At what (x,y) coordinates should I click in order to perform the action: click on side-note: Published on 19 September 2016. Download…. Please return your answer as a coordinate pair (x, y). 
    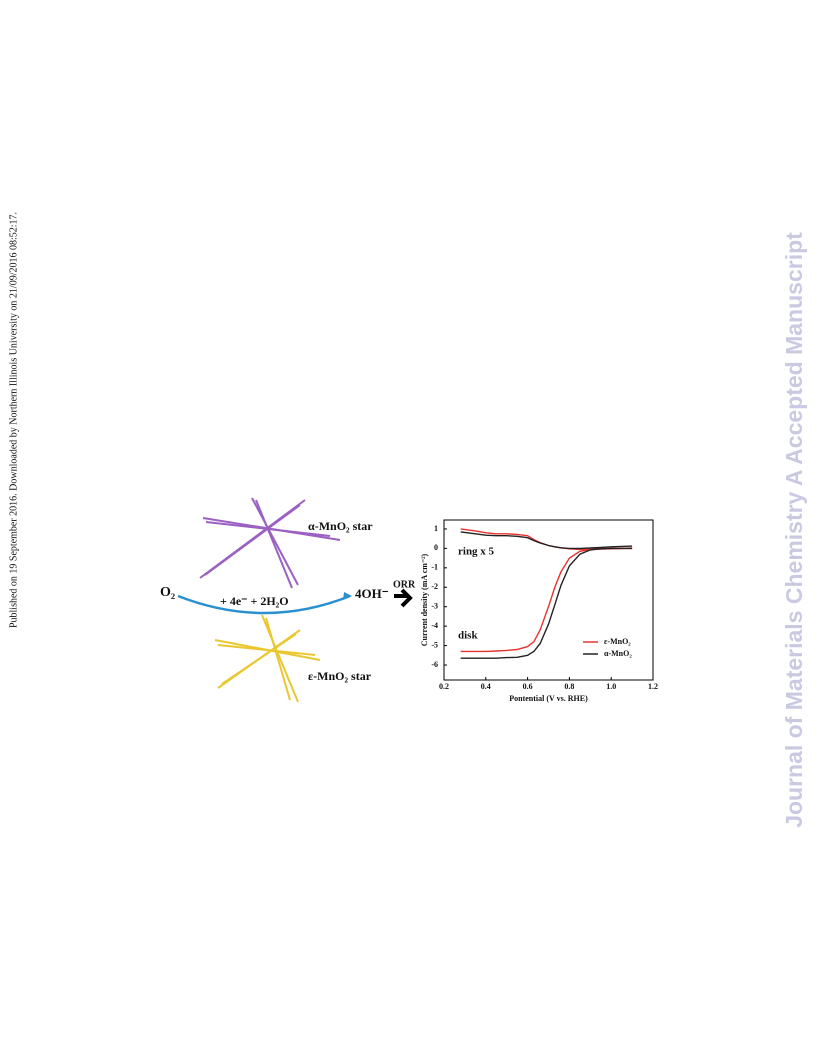
    Looking at the image, I should click on (13, 420).